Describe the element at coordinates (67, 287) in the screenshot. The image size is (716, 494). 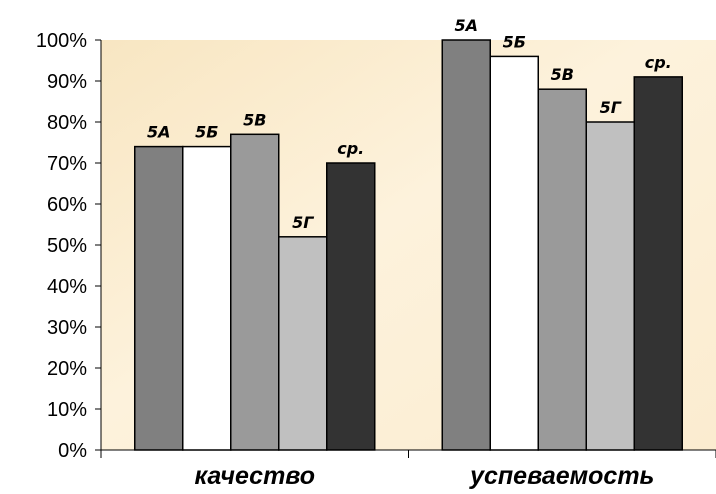
I see `y-tick-label: 40%` at that location.